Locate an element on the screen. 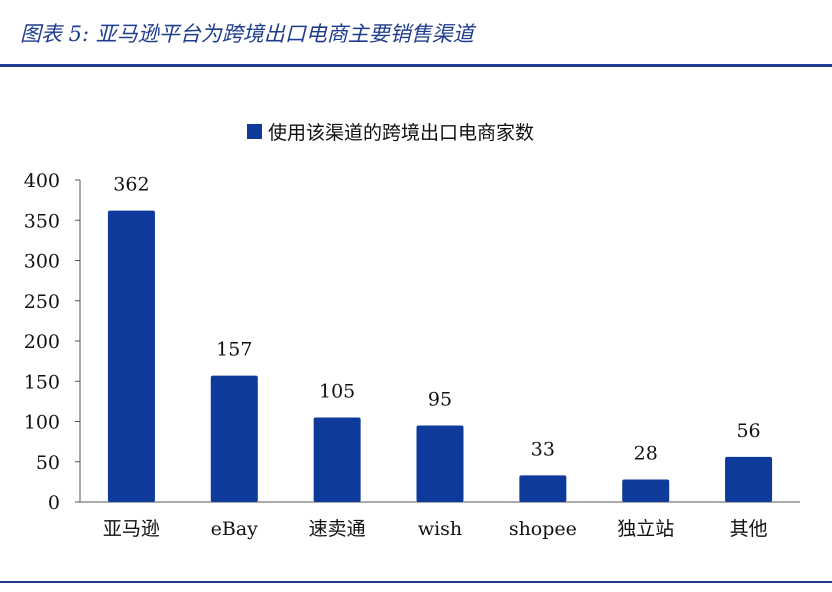 Image resolution: width=832 pixels, height=592 pixels. y-tick-label: 400 is located at coordinates (42, 181).